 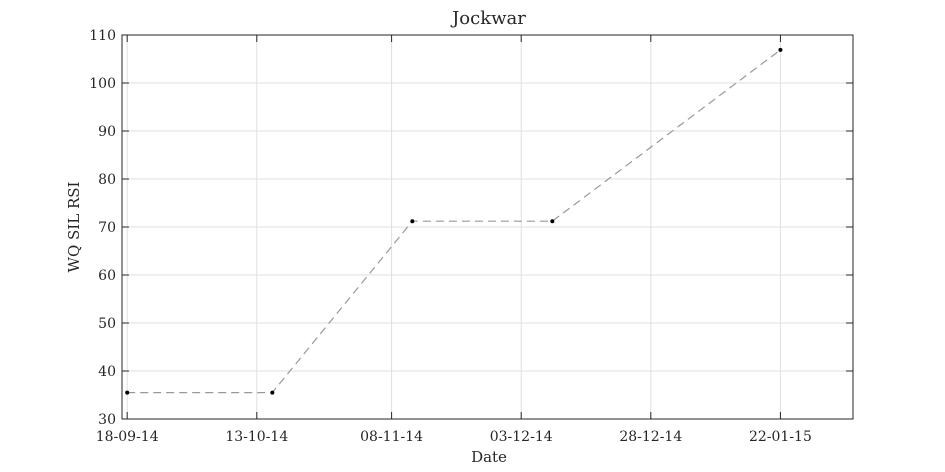 What do you see at coordinates (256, 437) in the screenshot?
I see `x-tick-label: 13-10-14` at bounding box center [256, 437].